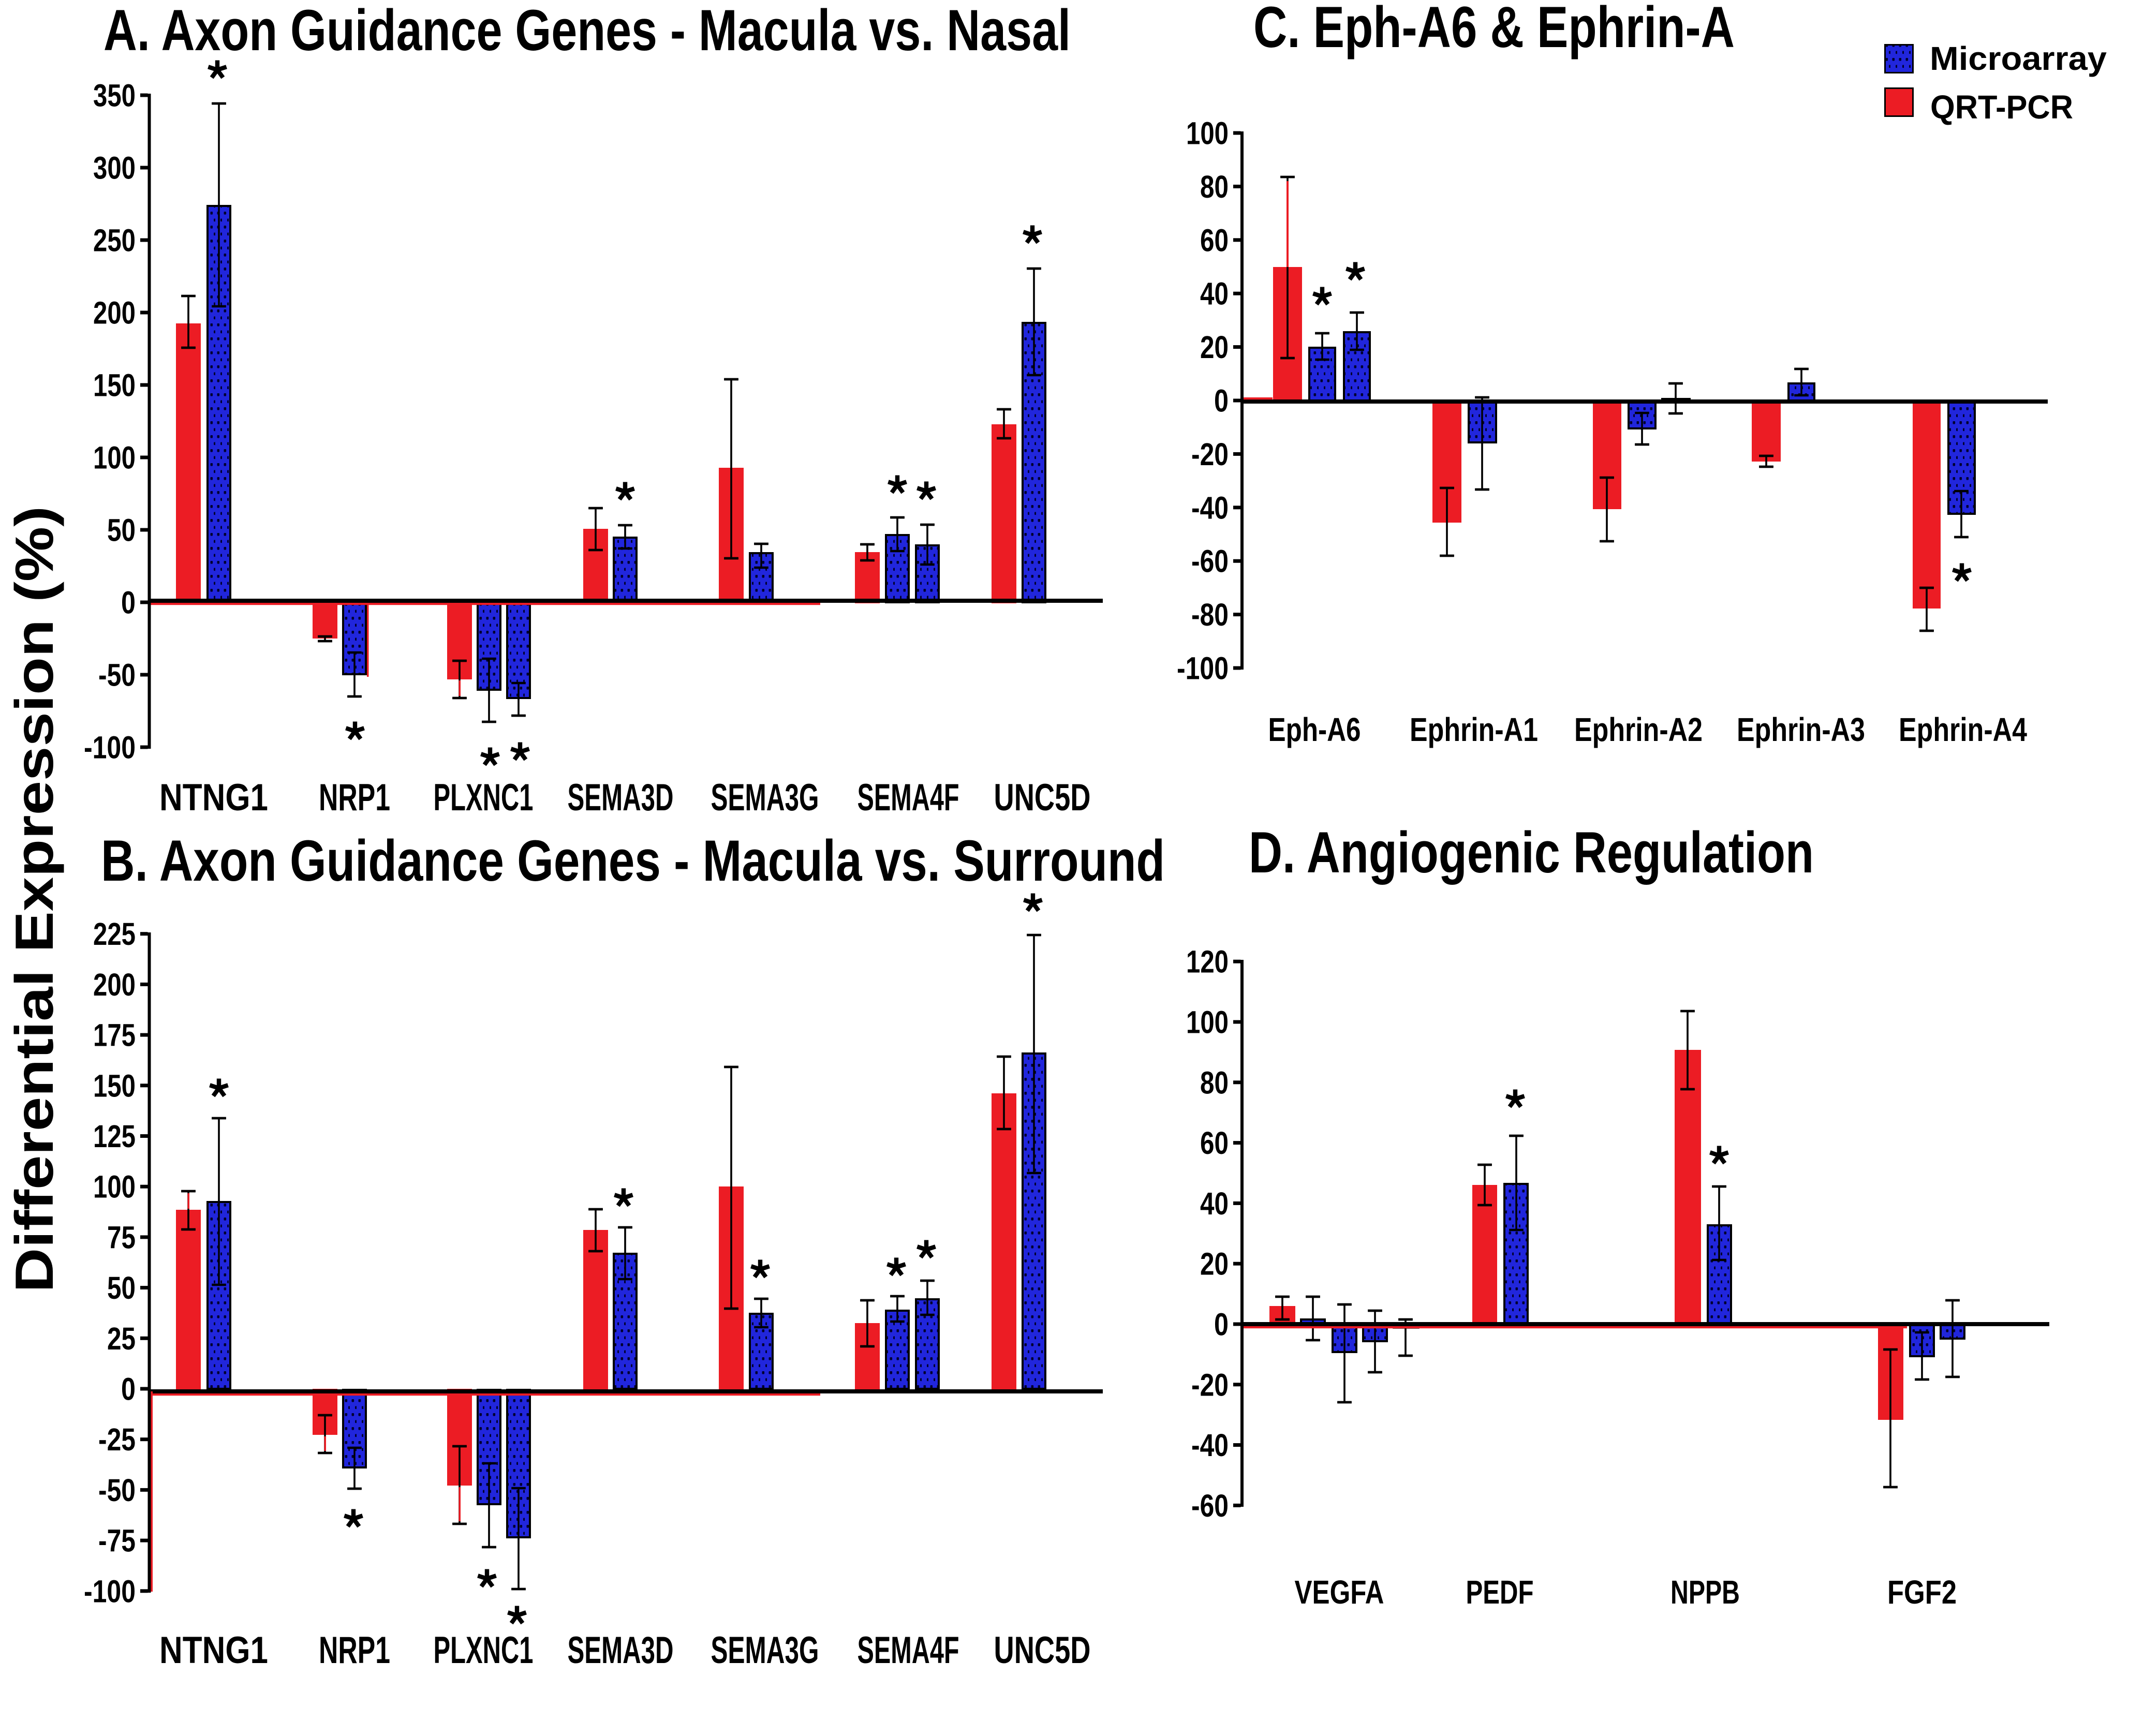  I want to click on svg-text: 125, so click(114, 1136).